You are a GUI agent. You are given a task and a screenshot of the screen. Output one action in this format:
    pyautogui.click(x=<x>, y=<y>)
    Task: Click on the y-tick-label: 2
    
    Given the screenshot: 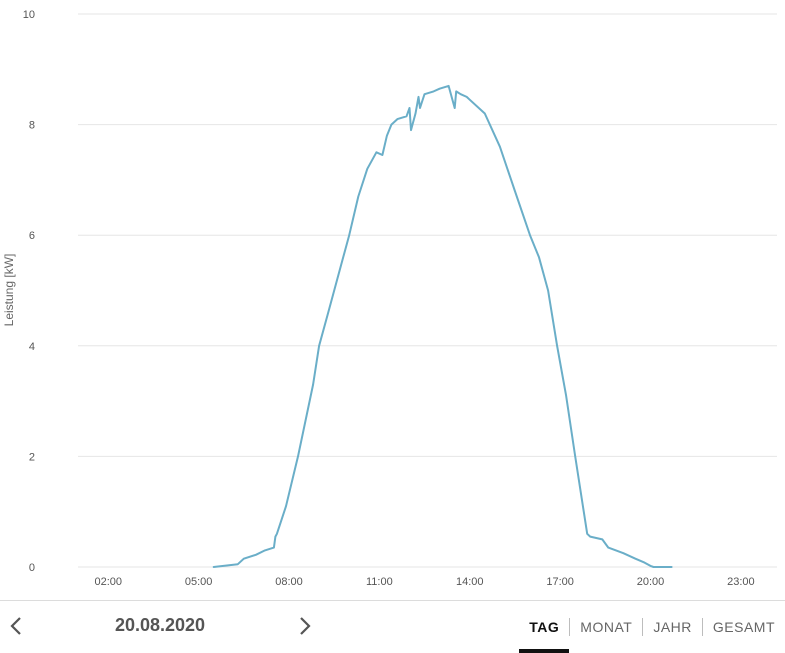 What is the action you would take?
    pyautogui.click(x=32, y=457)
    